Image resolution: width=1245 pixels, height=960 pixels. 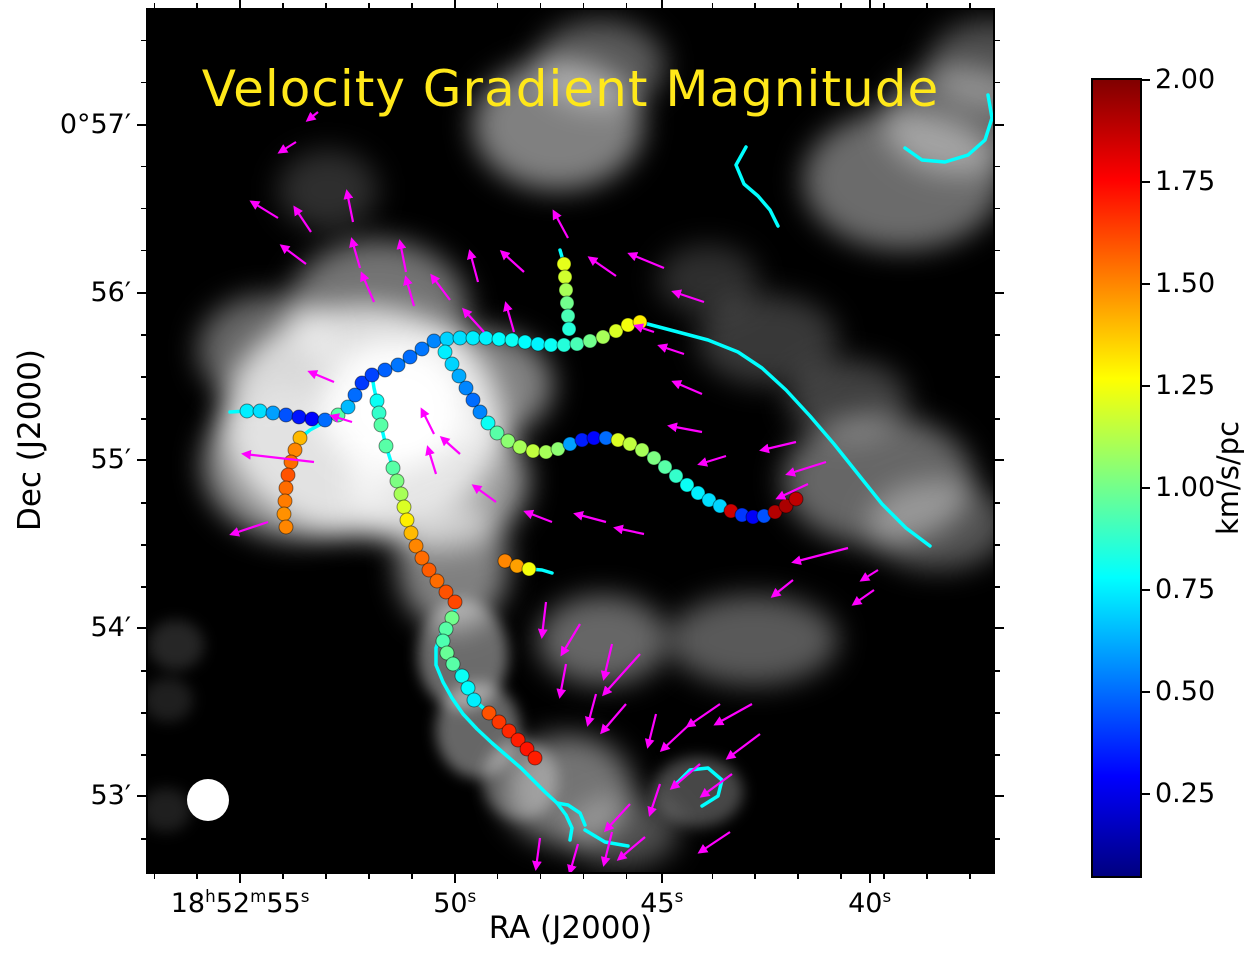 What do you see at coordinates (570, 89) in the screenshot?
I see `plot-title: Velocity Gradient Magnitude` at bounding box center [570, 89].